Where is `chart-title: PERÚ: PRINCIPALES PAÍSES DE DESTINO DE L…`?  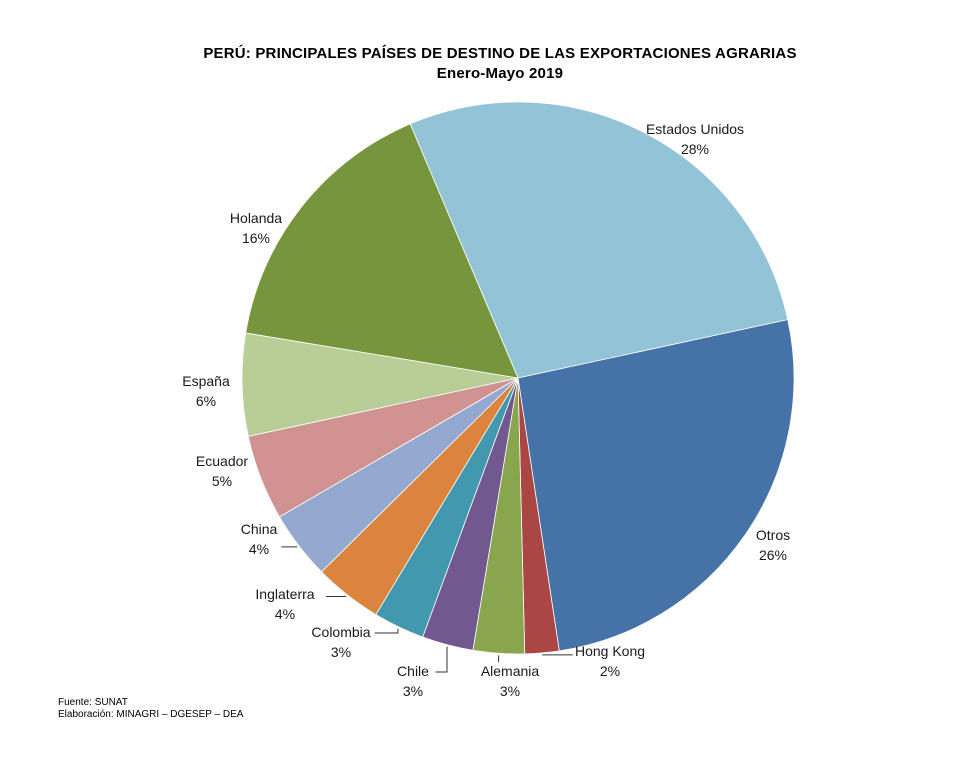
chart-title: PERÚ: PRINCIPALES PAÍSES DE DESTINO DE L… is located at coordinates (500, 53).